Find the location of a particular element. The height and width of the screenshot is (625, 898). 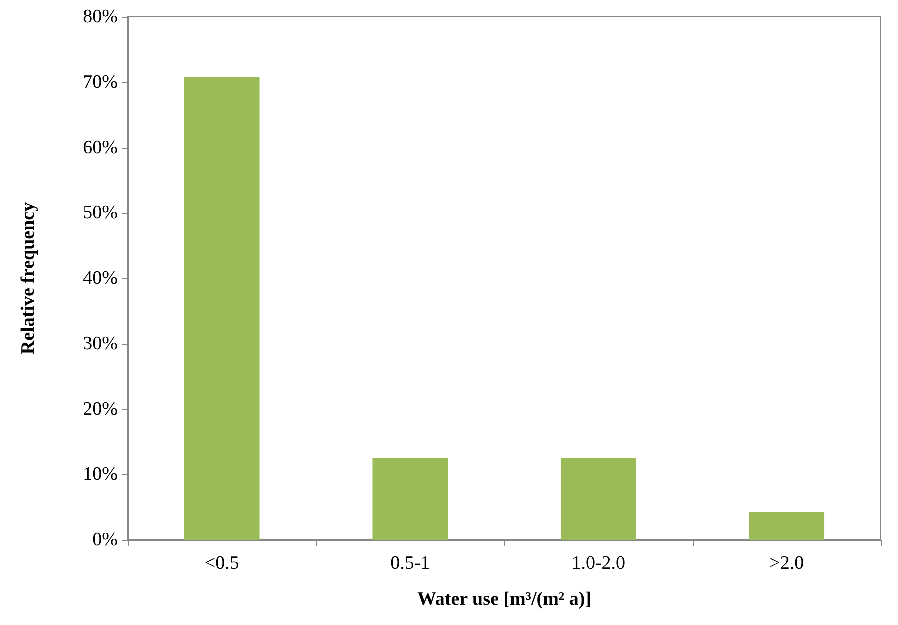

y-tick-label: 40% is located at coordinates (100, 278).